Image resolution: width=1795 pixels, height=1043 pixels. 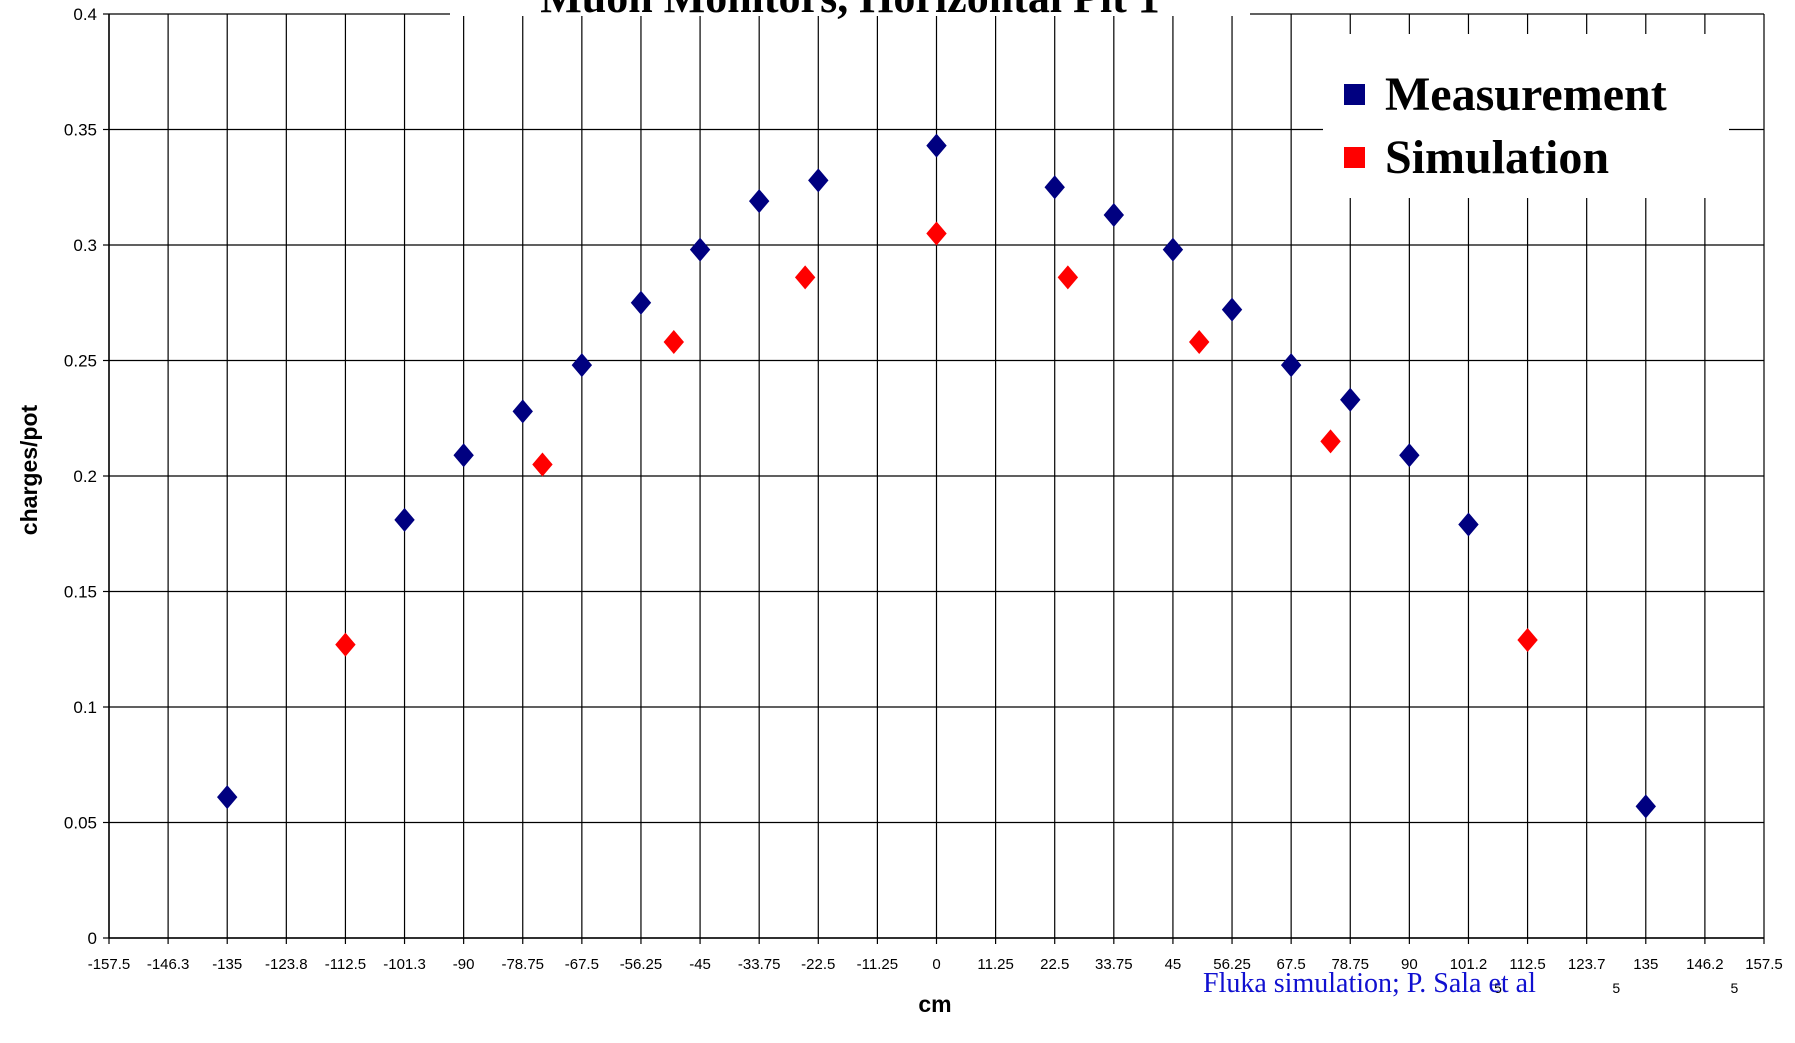 I want to click on legend-box, so click(x=1526, y=116).